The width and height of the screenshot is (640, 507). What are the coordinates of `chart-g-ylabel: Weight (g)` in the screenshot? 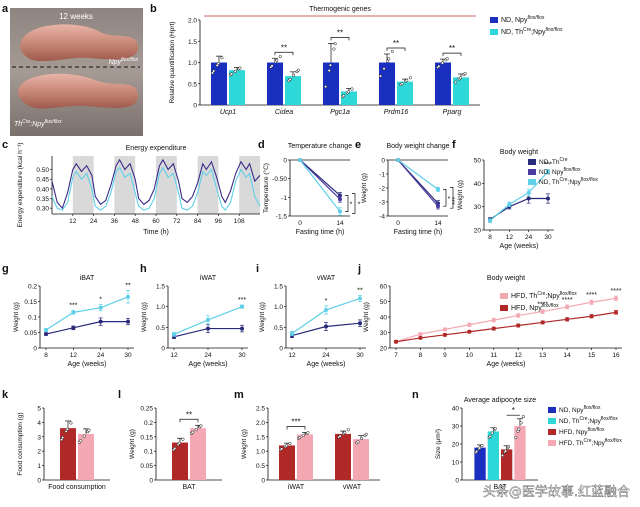 It's located at (16, 317).